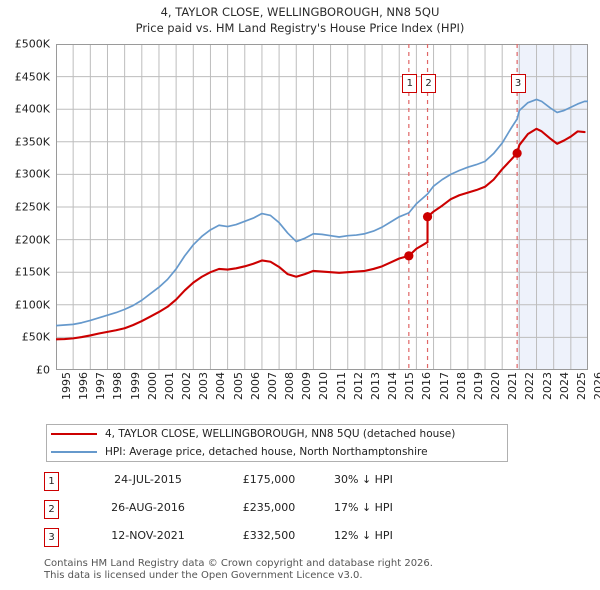 This screenshot has height=590, width=600. Describe the element at coordinates (32, 272) in the screenshot. I see `y-axis-tick-label: £150K` at that location.